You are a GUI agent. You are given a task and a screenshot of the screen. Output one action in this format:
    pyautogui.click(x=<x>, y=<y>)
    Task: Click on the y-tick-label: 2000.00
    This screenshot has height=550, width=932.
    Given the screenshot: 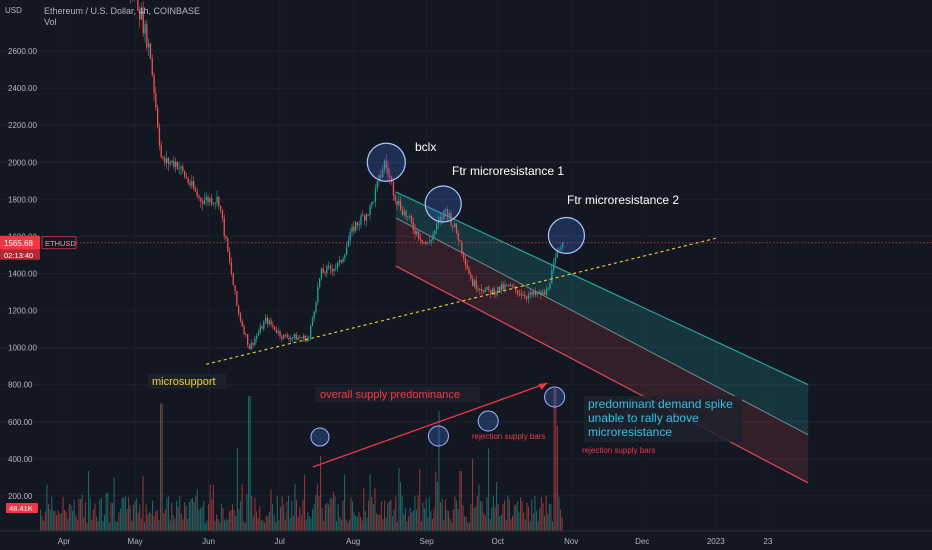 What is the action you would take?
    pyautogui.click(x=22, y=162)
    